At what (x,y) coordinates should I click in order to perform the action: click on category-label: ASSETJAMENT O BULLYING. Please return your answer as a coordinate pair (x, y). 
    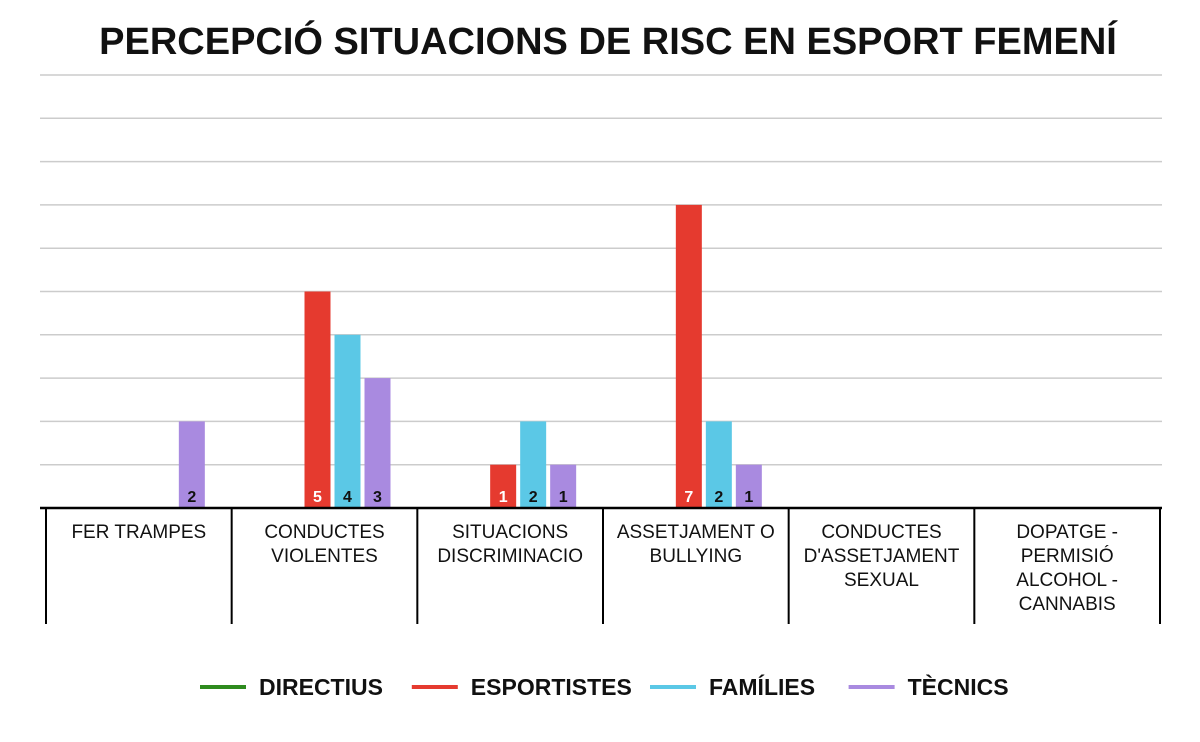
    Looking at the image, I should click on (696, 544).